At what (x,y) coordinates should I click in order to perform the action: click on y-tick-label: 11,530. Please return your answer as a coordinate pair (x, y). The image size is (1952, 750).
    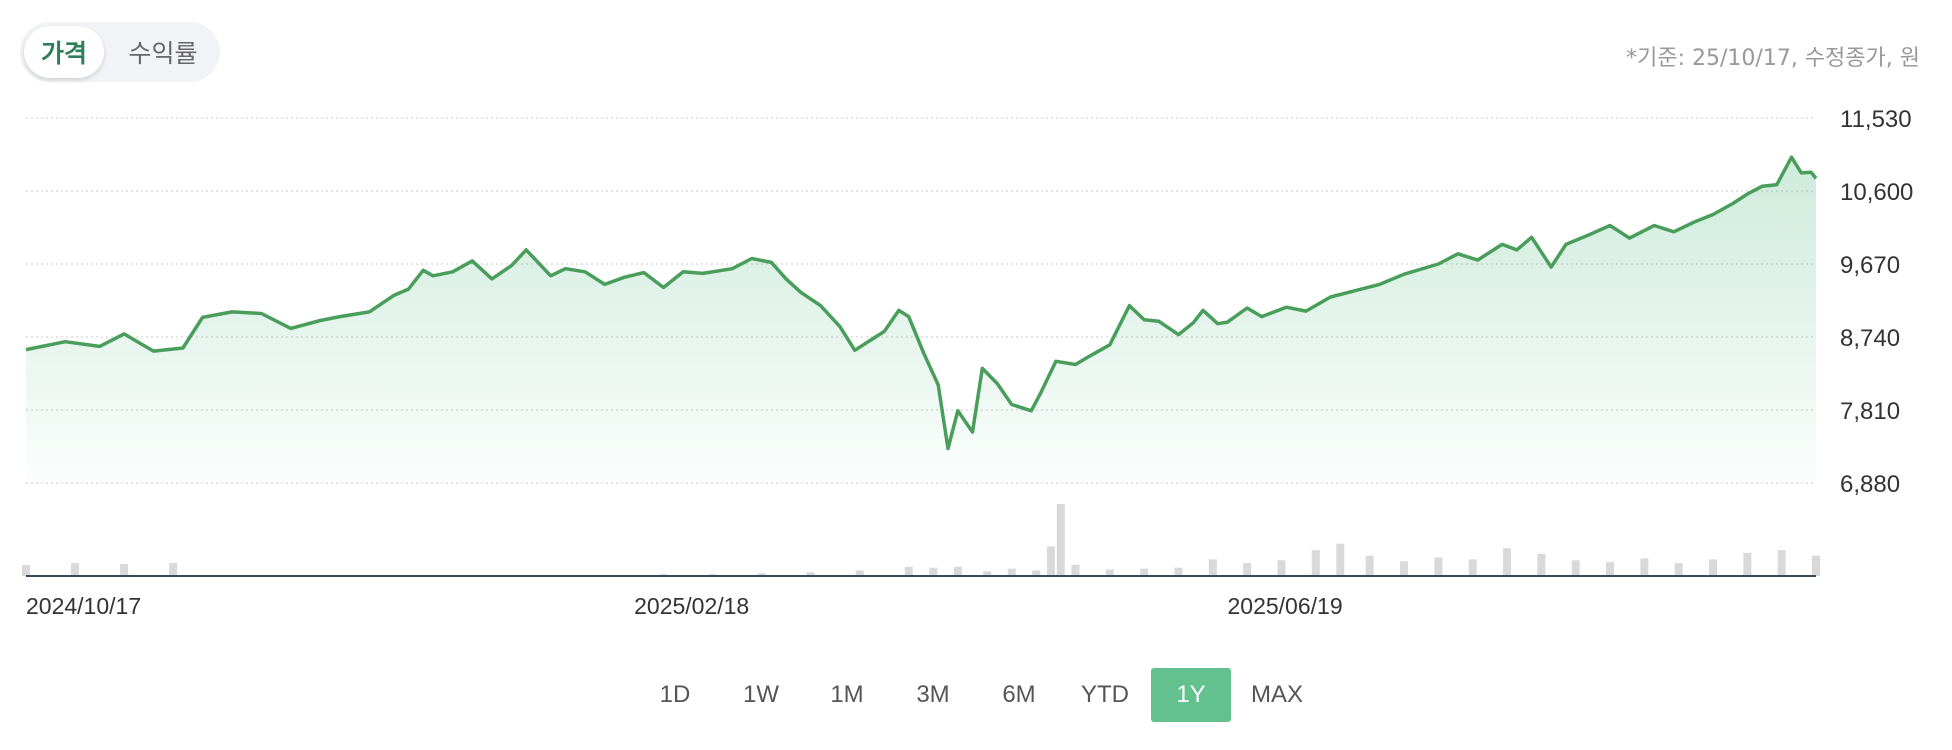
    Looking at the image, I should click on (1876, 119).